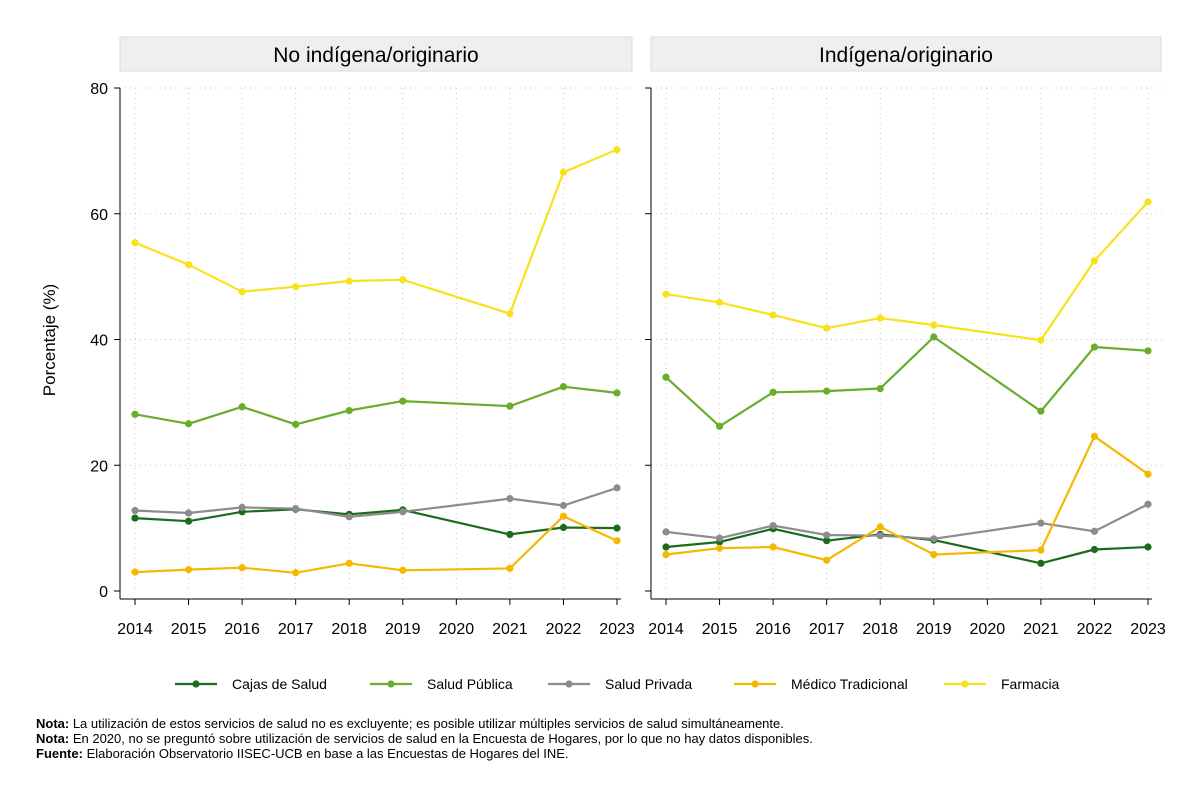 The image size is (1200, 801). What do you see at coordinates (564, 629) in the screenshot?
I see `x-tick-label: 2022` at bounding box center [564, 629].